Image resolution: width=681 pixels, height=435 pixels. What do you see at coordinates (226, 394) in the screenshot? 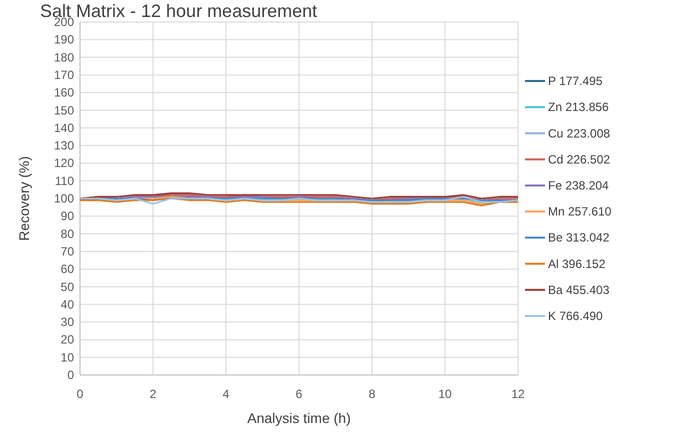
I see `x-tick-label: 4` at bounding box center [226, 394].